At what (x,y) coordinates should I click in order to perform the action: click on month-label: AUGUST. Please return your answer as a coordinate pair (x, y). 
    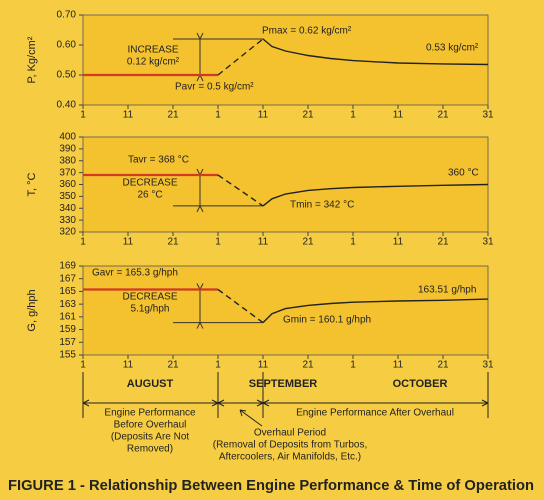
    Looking at the image, I should click on (150, 384).